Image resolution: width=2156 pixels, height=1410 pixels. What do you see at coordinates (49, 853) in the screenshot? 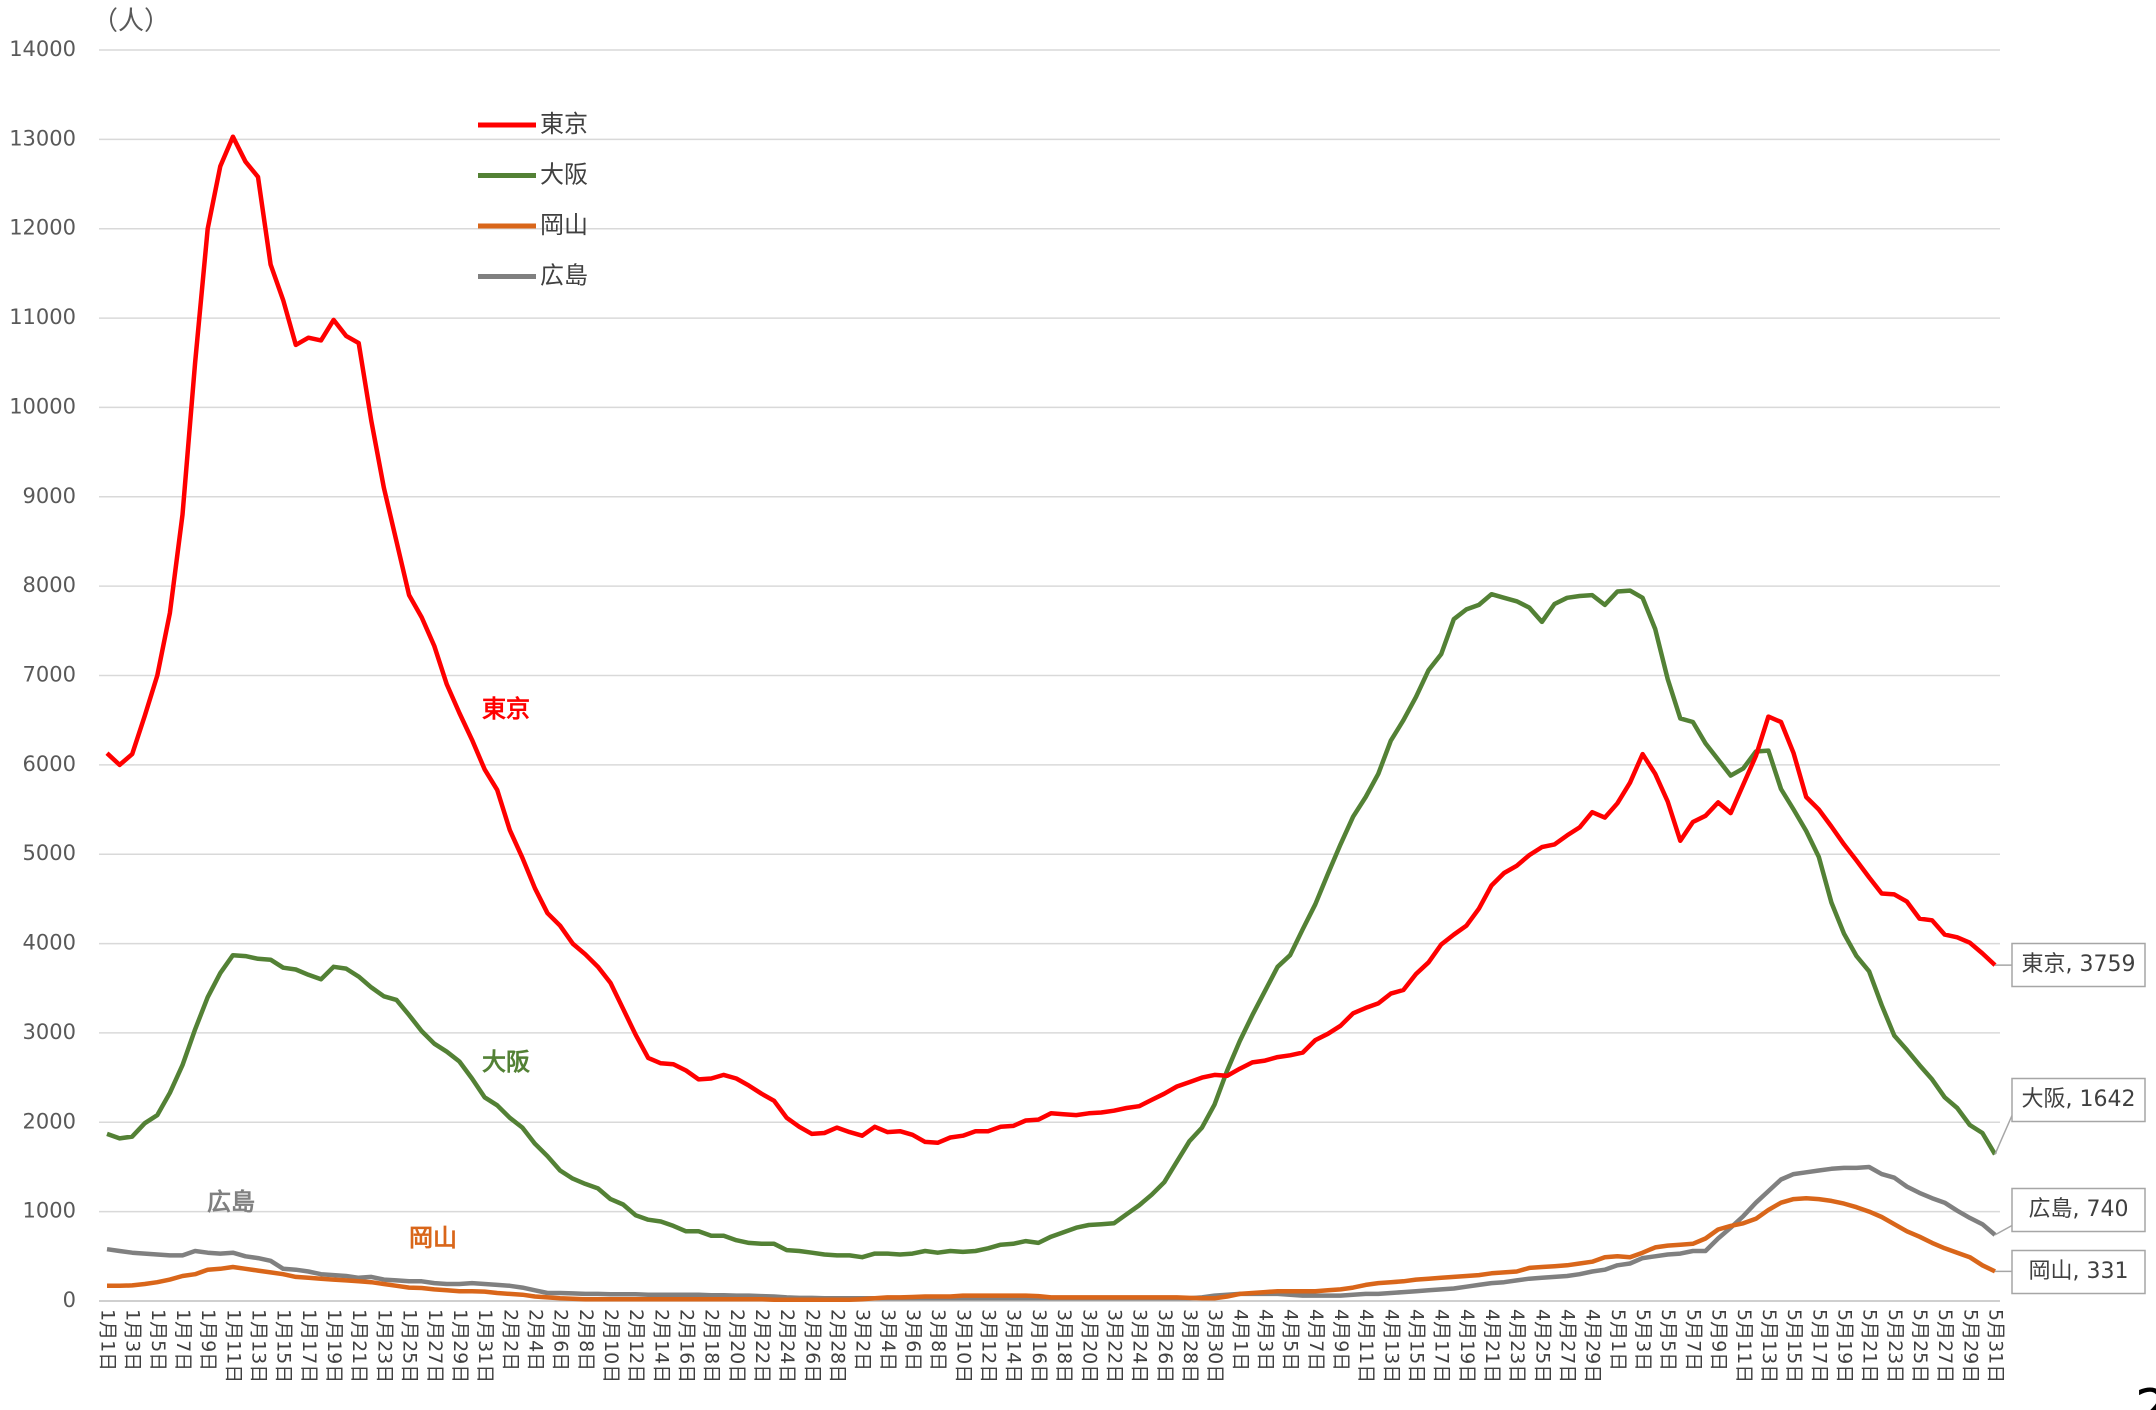
I see `y-tick-label: 5000` at bounding box center [49, 853].